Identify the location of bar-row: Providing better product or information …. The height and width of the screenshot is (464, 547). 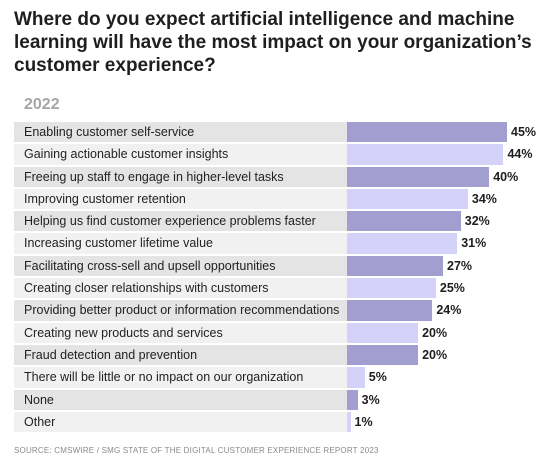
(280, 310).